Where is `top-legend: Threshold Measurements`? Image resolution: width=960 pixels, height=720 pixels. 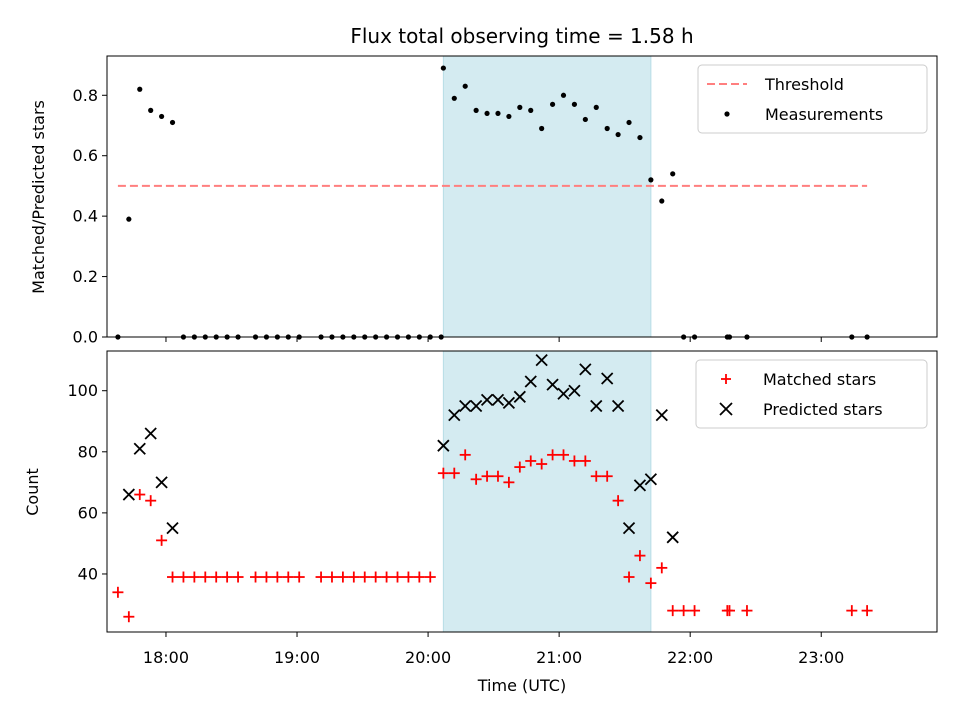
top-legend: Threshold Measurements is located at coordinates (812, 99).